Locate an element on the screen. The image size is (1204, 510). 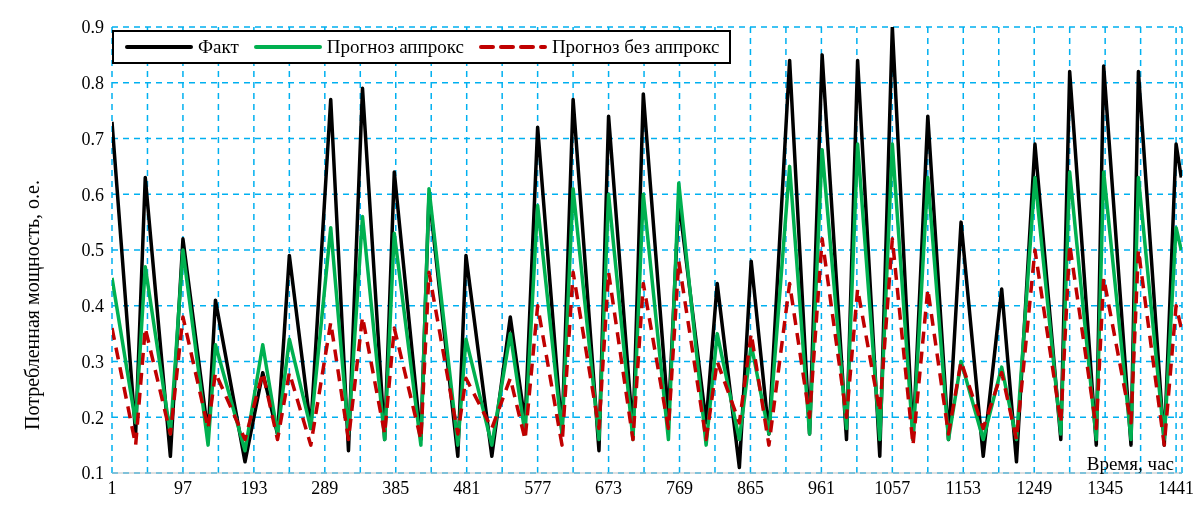
y-tick-label: 0.6 is located at coordinates (92, 194).